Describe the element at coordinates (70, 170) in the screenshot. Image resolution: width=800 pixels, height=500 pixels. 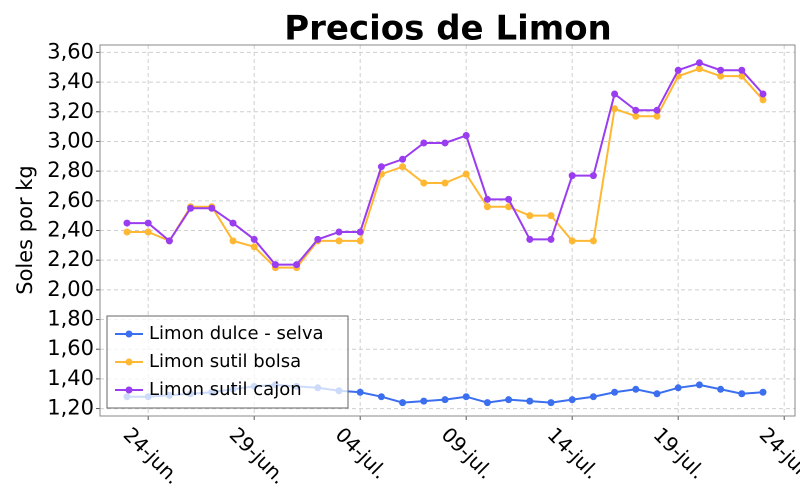
I see `y-tick-label: 2,80` at that location.